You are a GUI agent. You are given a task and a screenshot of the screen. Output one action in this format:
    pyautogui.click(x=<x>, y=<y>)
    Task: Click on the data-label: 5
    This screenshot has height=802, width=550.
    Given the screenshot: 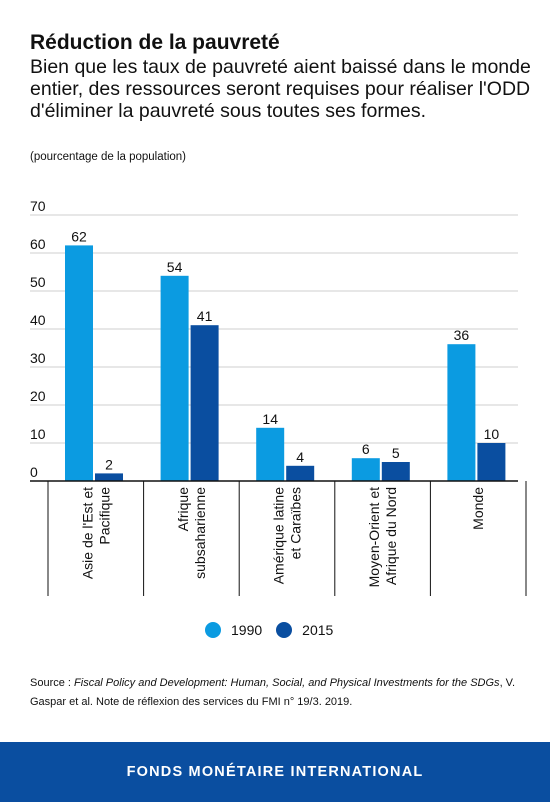 What is the action you would take?
    pyautogui.click(x=396, y=453)
    